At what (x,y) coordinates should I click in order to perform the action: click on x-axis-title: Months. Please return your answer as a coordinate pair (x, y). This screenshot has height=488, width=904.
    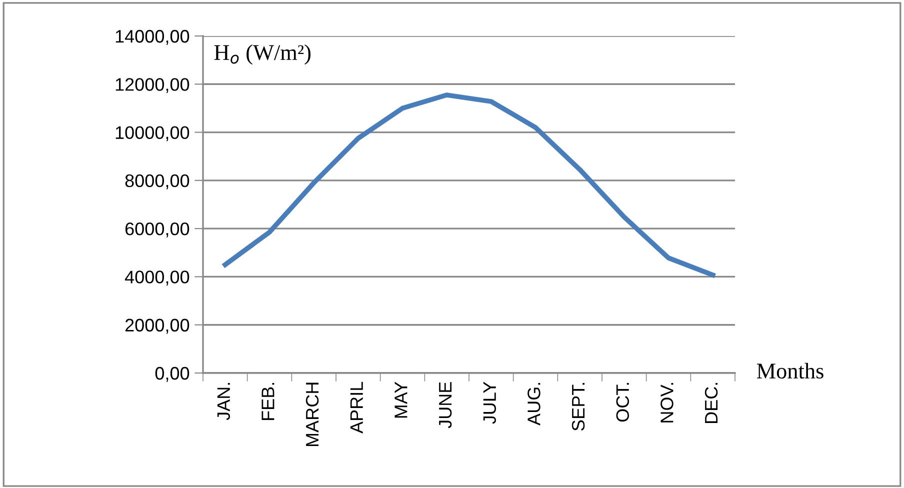
    Looking at the image, I should click on (790, 370).